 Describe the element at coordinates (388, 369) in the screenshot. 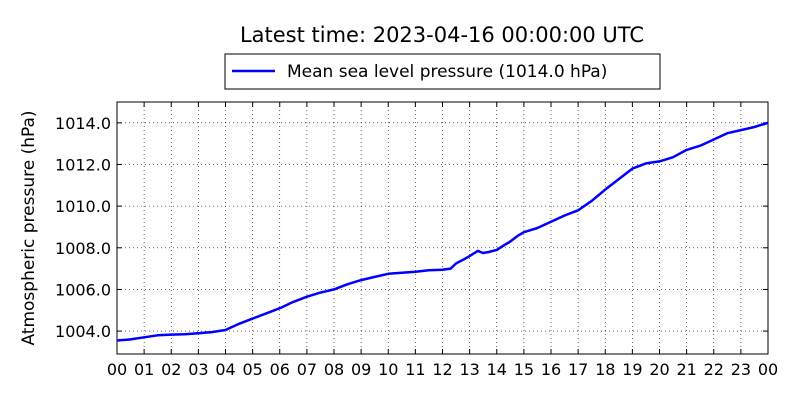

I see `x-tick-label: 10` at that location.